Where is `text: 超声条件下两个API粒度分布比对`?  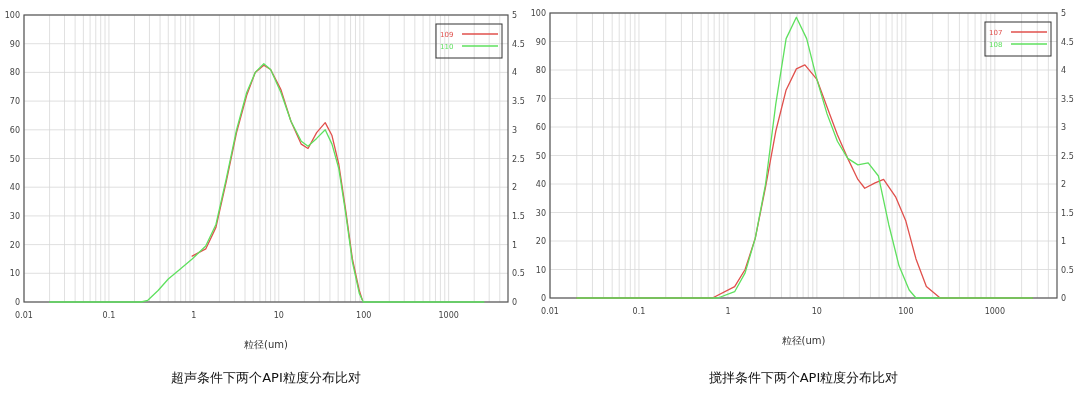 text: 超声条件下两个API粒度分布比对 is located at coordinates (266, 377).